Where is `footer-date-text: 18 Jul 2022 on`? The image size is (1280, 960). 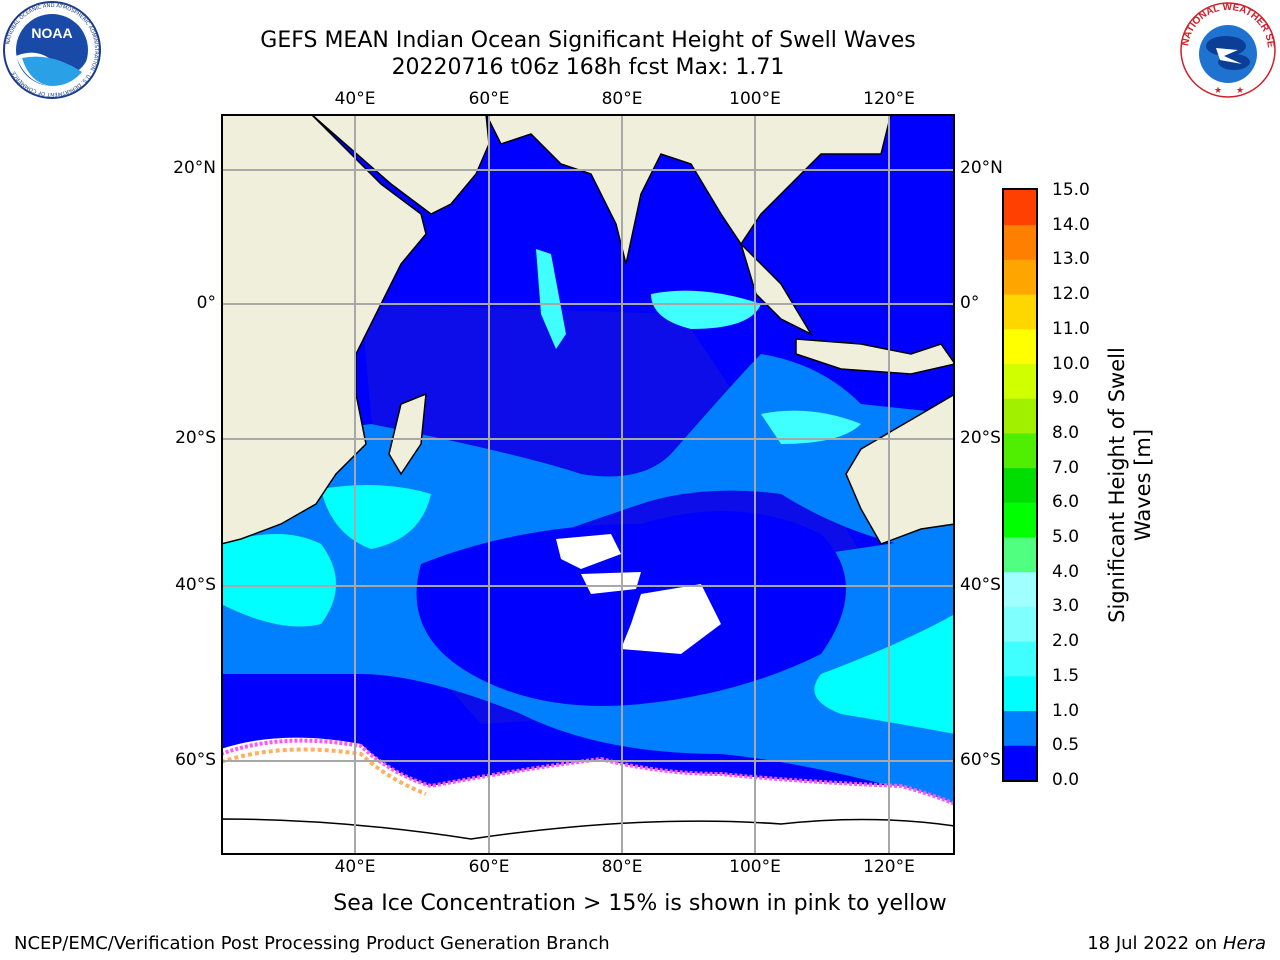
footer-date-text: 18 Jul 2022 on is located at coordinates (1155, 943).